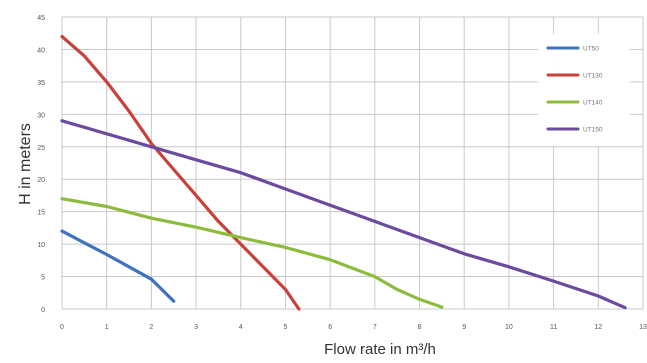 The height and width of the screenshot is (363, 647). What do you see at coordinates (41, 115) in the screenshot?
I see `y-tick-label: 30` at bounding box center [41, 115].